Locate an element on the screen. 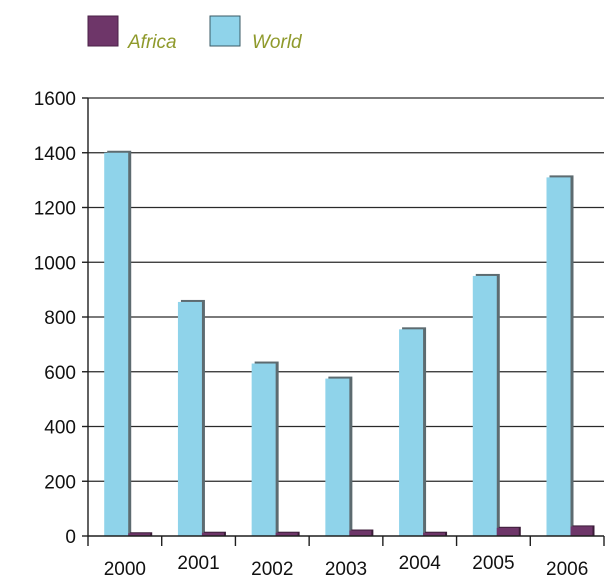  x-category-label: 2005 is located at coordinates (493, 563).